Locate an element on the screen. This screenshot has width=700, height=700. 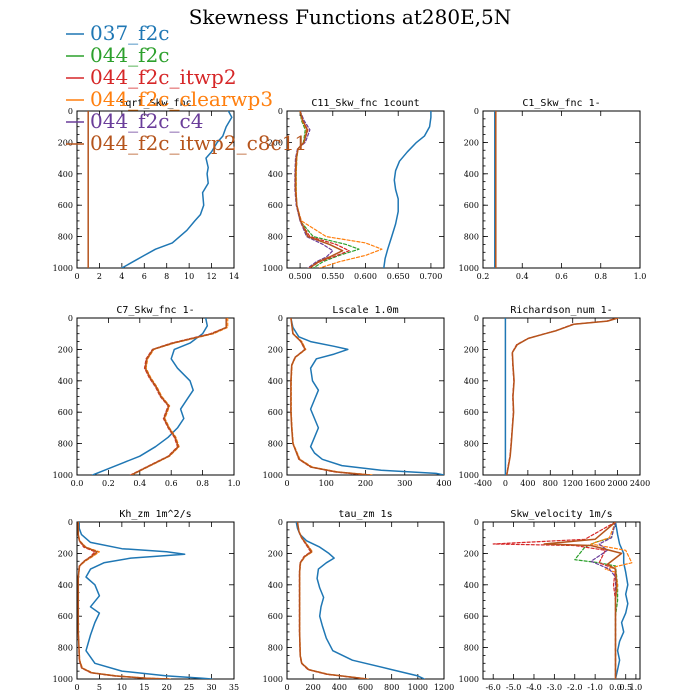
x-tick-label: 0.600 is located at coordinates (365, 276).